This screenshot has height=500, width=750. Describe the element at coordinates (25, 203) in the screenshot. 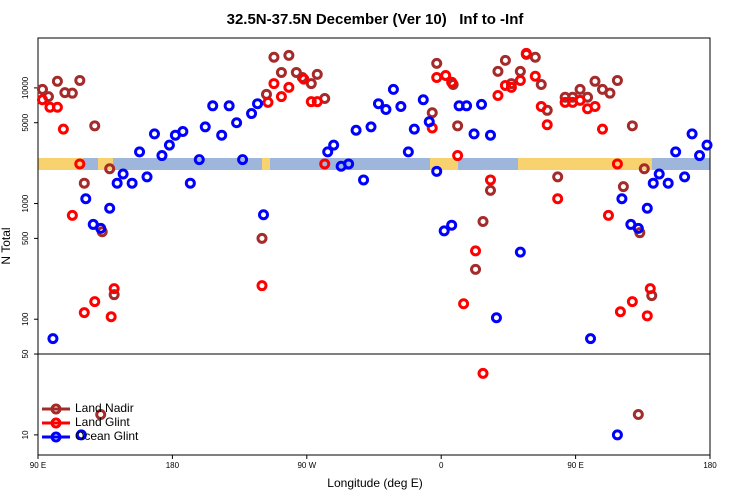

I see `y-tick-label: 1000` at that location.